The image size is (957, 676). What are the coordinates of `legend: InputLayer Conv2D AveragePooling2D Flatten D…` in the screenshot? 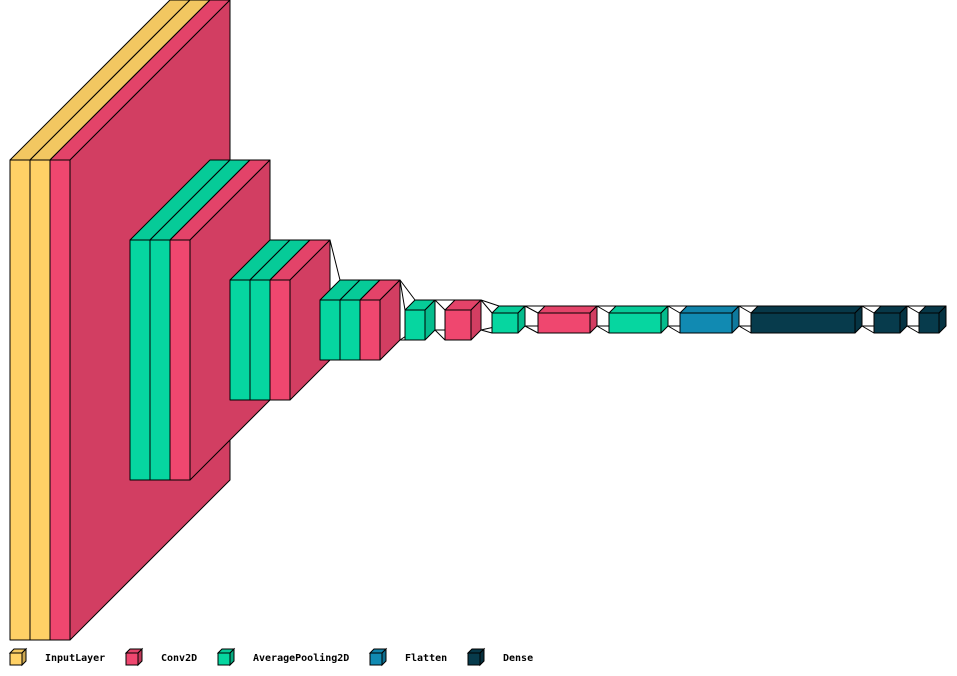 It's located at (270, 657).